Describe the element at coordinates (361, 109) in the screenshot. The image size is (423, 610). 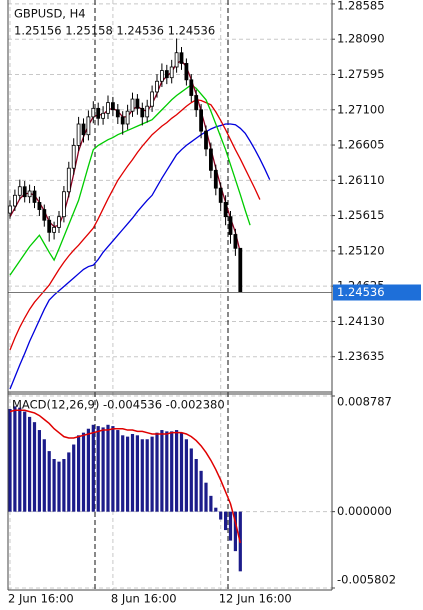
I see `y-tick-label: 1.27100` at that location.